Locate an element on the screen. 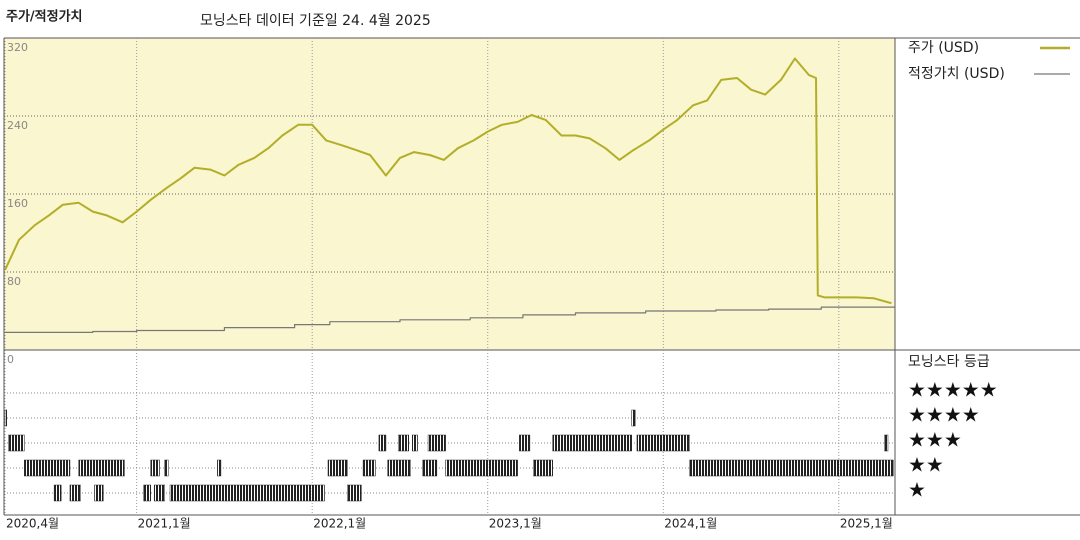 This screenshot has height=540, width=1080. x-tick-label: 2024,1월 is located at coordinates (690, 524).